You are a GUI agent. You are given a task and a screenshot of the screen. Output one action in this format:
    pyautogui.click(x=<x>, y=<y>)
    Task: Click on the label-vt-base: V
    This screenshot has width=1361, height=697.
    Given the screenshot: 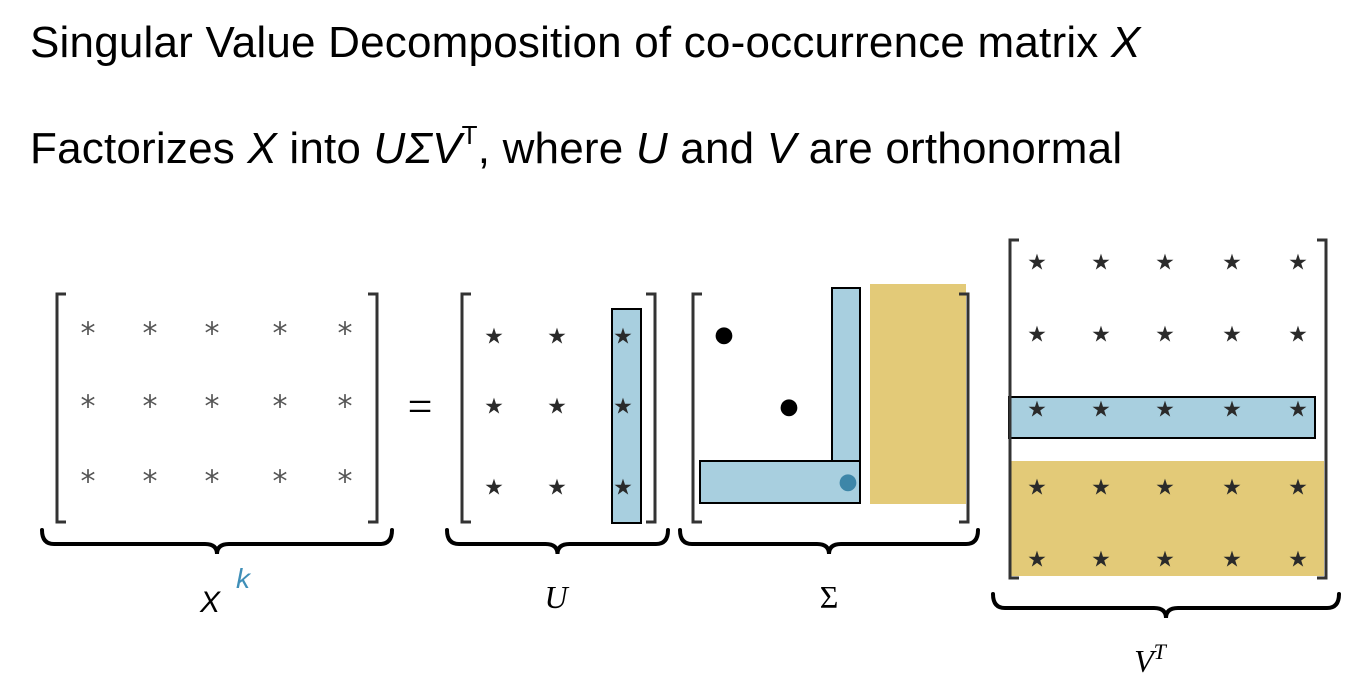 What is the action you would take?
    pyautogui.click(x=1145, y=661)
    